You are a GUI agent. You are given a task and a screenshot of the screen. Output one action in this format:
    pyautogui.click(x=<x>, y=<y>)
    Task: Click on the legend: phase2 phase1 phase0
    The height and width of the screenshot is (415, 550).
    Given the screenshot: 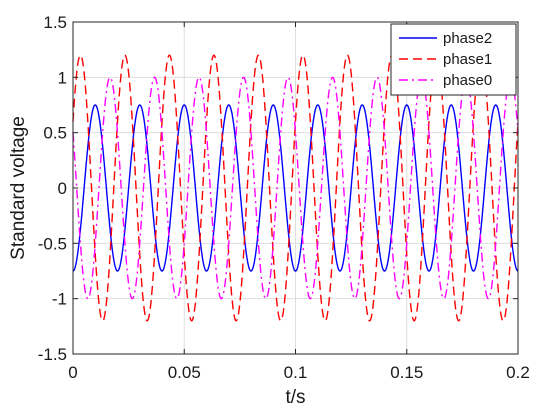 What is the action you would take?
    pyautogui.click(x=453, y=59)
    